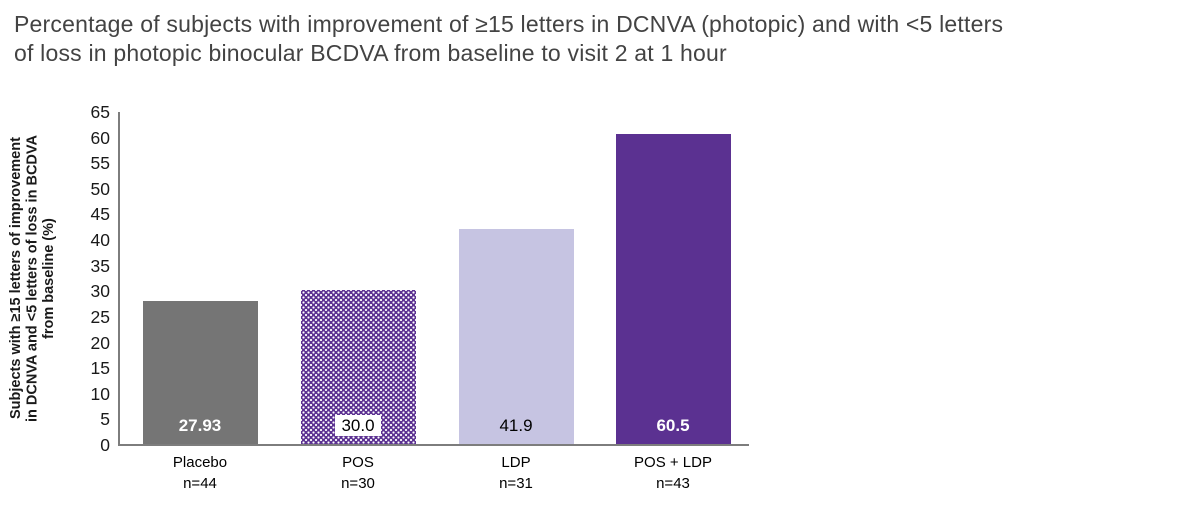 Image resolution: width=1196 pixels, height=519 pixels. Describe the element at coordinates (49, 278) in the screenshot. I see `y-axis-label-line-3: from baseline (%)` at that location.